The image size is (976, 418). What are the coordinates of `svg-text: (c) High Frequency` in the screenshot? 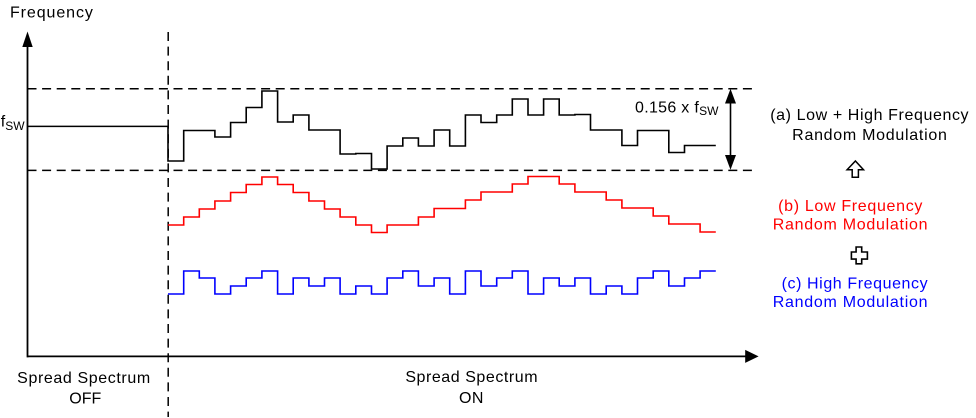 It's located at (855, 283).